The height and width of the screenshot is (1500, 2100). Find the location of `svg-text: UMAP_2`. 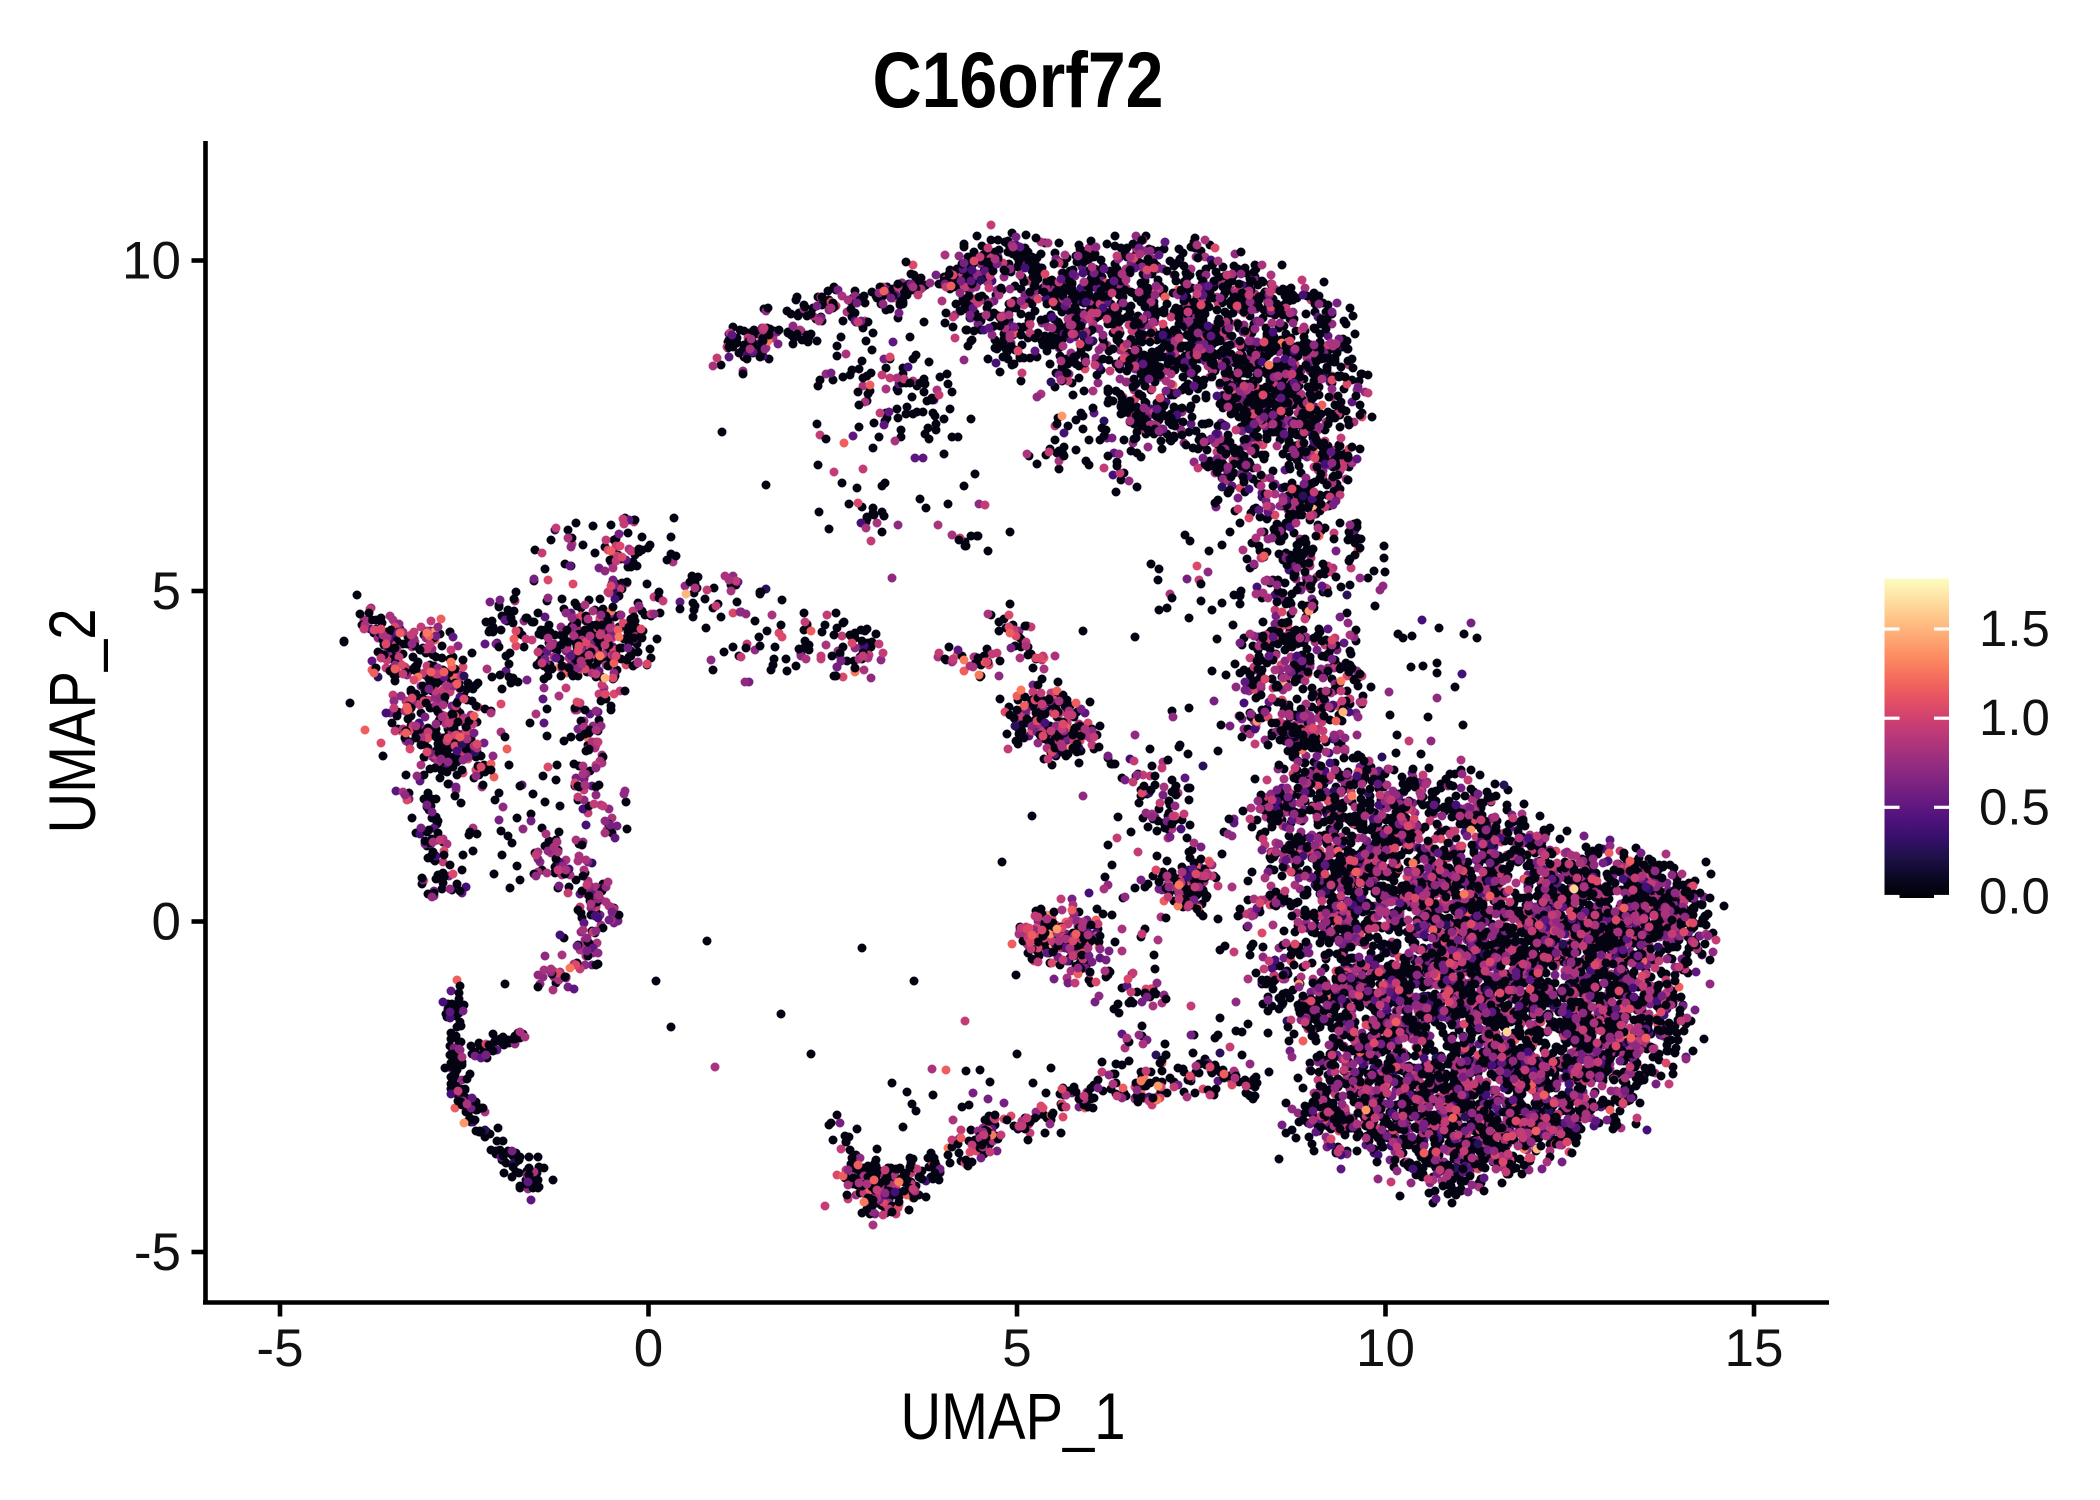

svg-text: UMAP_2 is located at coordinates (72, 721).